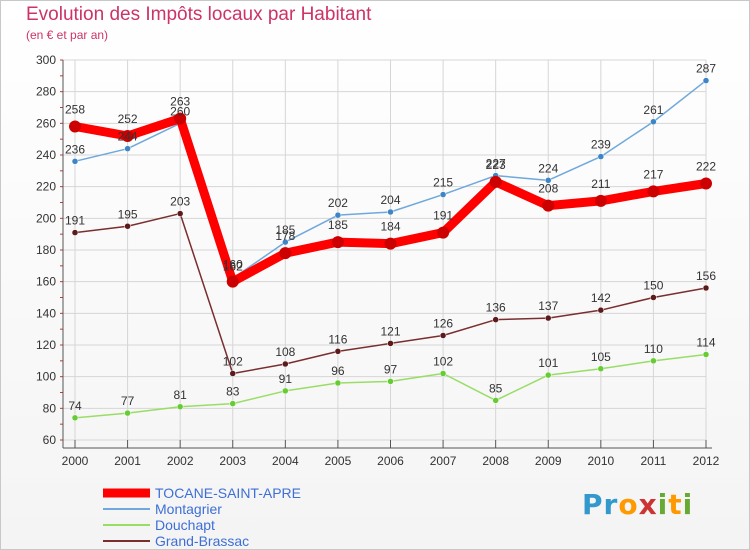 This screenshot has width=750, height=550. I want to click on data-label: 261, so click(653, 110).